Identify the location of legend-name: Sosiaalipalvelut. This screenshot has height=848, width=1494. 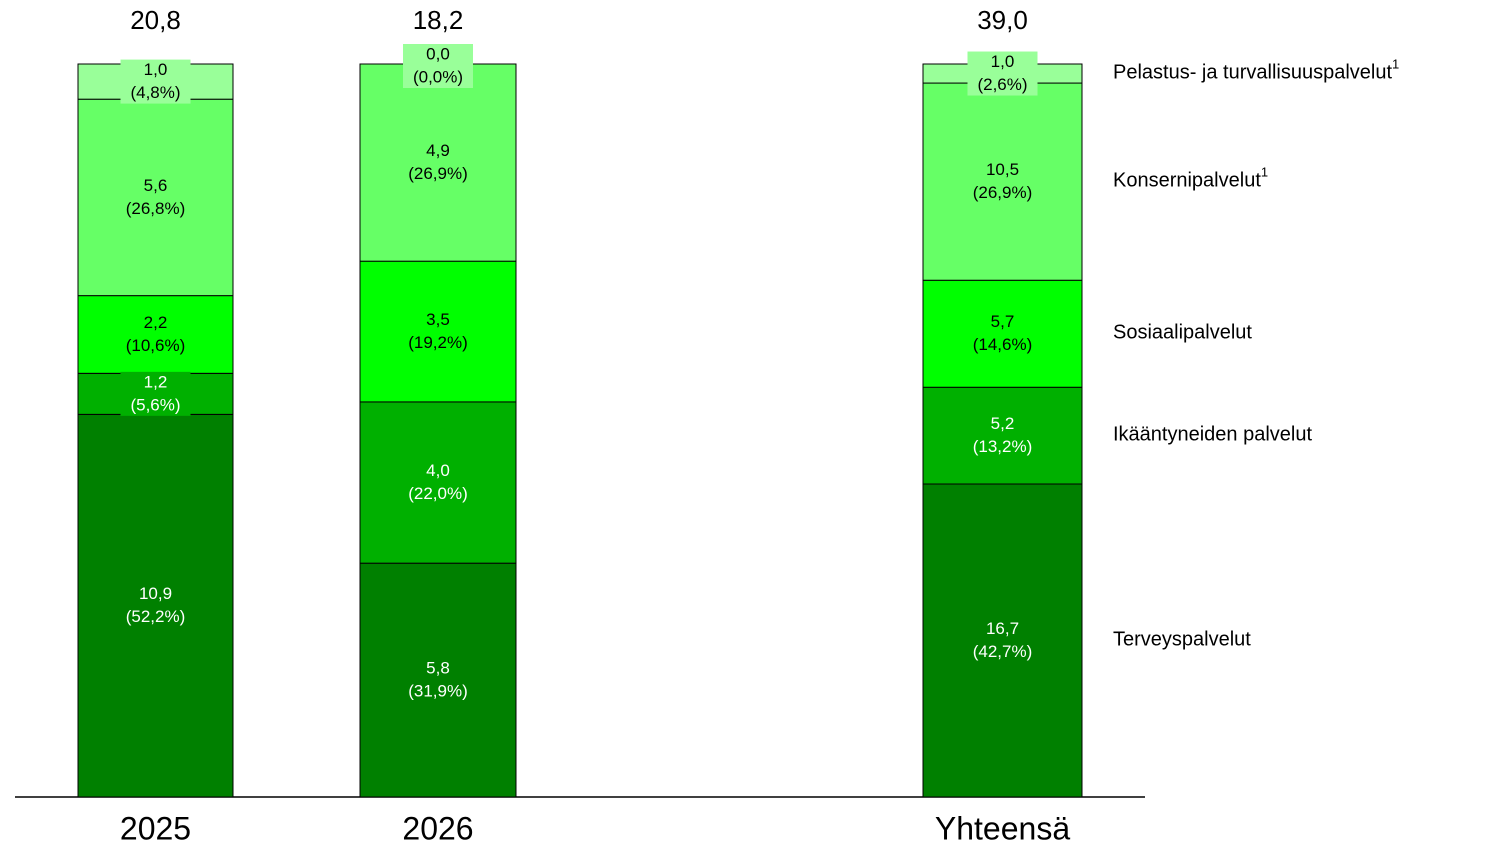
(1182, 333).